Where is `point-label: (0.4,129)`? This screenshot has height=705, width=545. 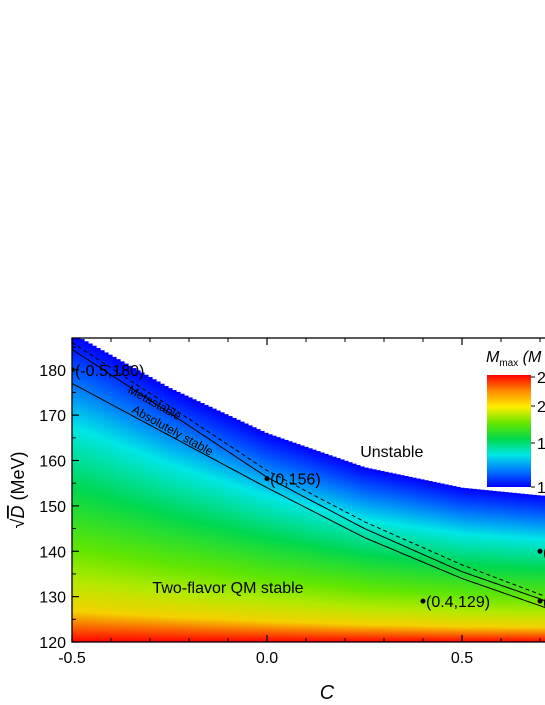
point-label: (0.4,129) is located at coordinates (458, 602).